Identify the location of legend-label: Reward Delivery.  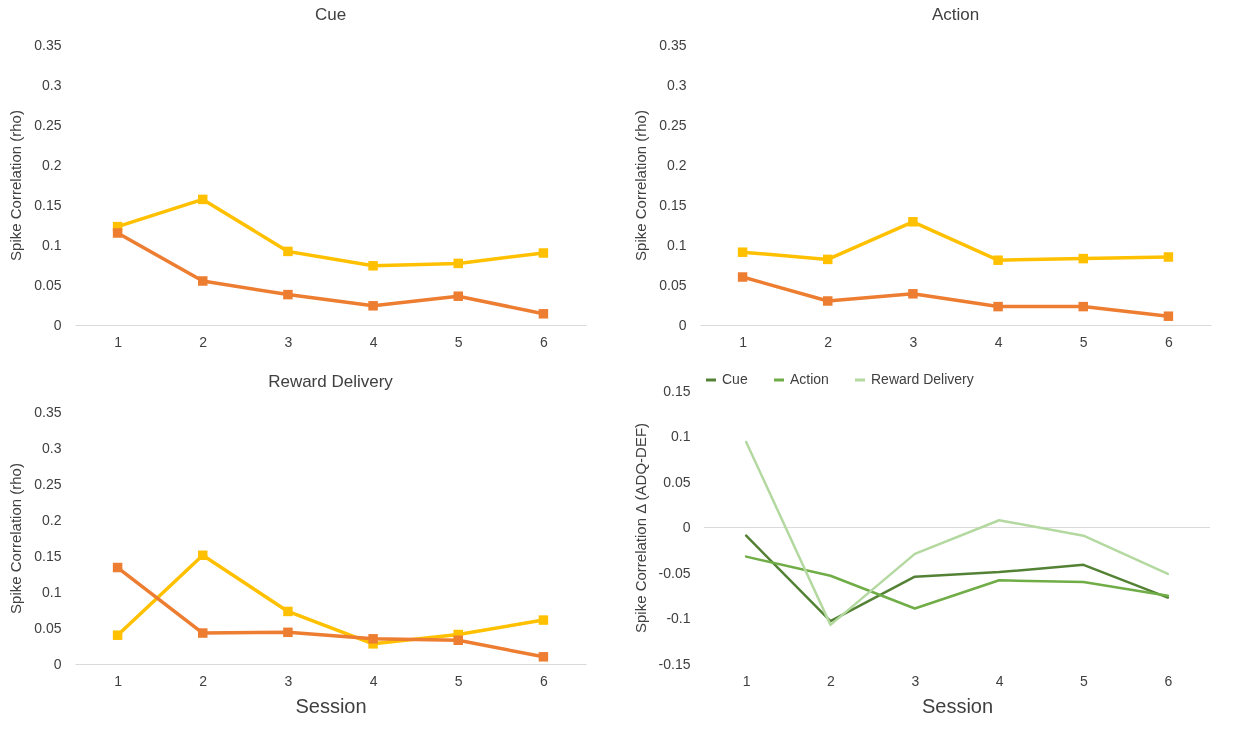
(922, 379).